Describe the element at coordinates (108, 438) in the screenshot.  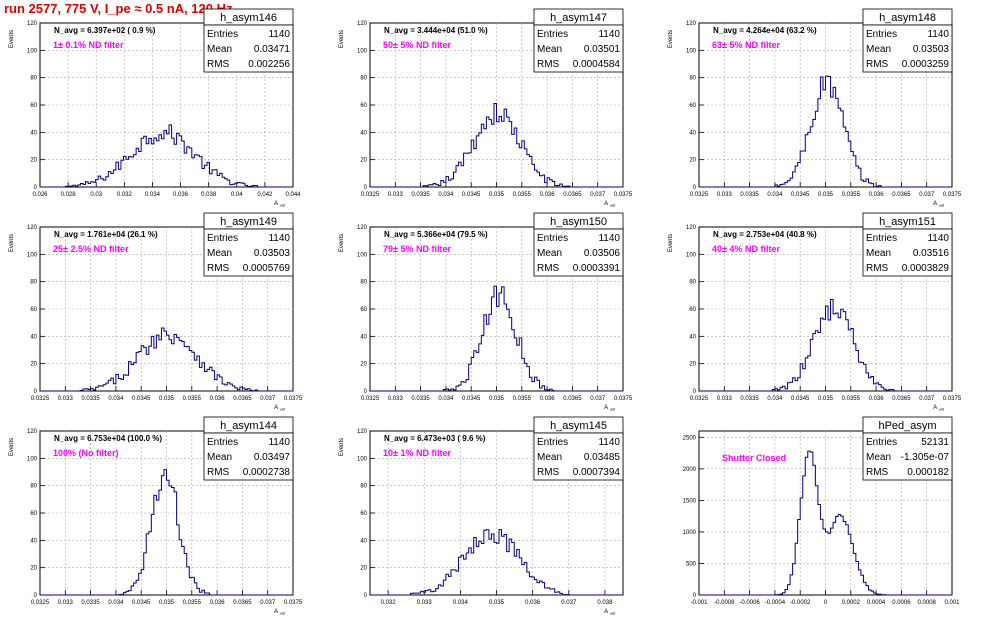
I see `navg-label: N_avg = 6.753e+04 (100.0 %)` at that location.